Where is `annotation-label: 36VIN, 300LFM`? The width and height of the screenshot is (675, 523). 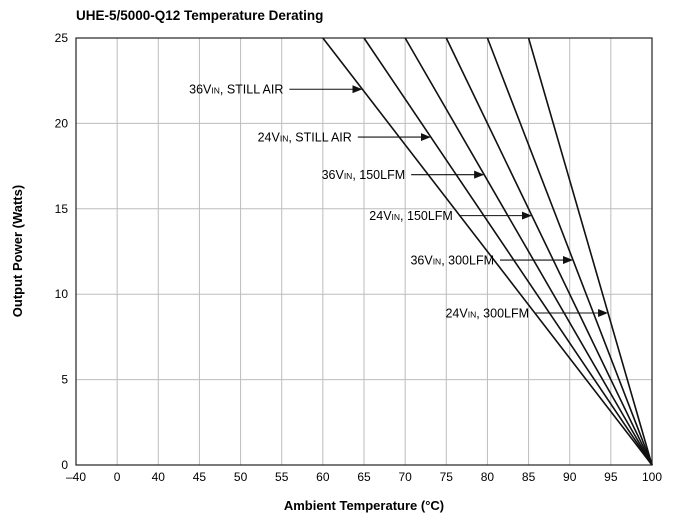
annotation-label: 36VIN, 300LFM is located at coordinates (452, 261).